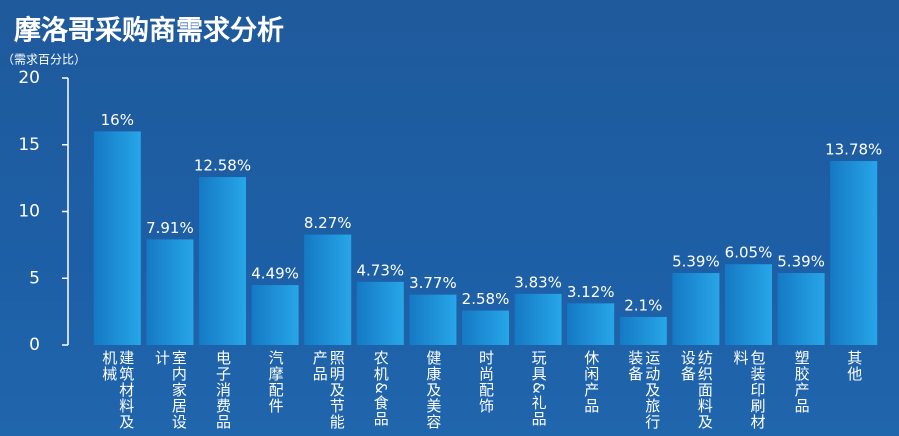 This screenshot has width=899, height=436. Describe the element at coordinates (223, 390) in the screenshot. I see `x-tick-label: 电子消费品` at that location.